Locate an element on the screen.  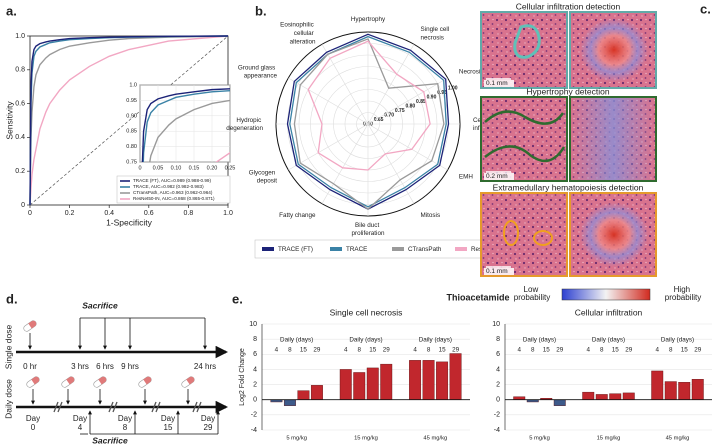
time-label: 24 hrs is located at coordinates (205, 366).